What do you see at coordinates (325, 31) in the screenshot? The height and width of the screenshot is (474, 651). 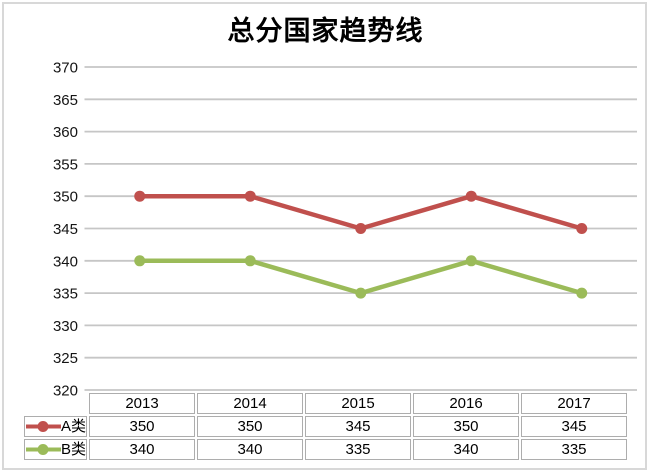 I see `chart-title: 总分国家趋势线` at bounding box center [325, 31].